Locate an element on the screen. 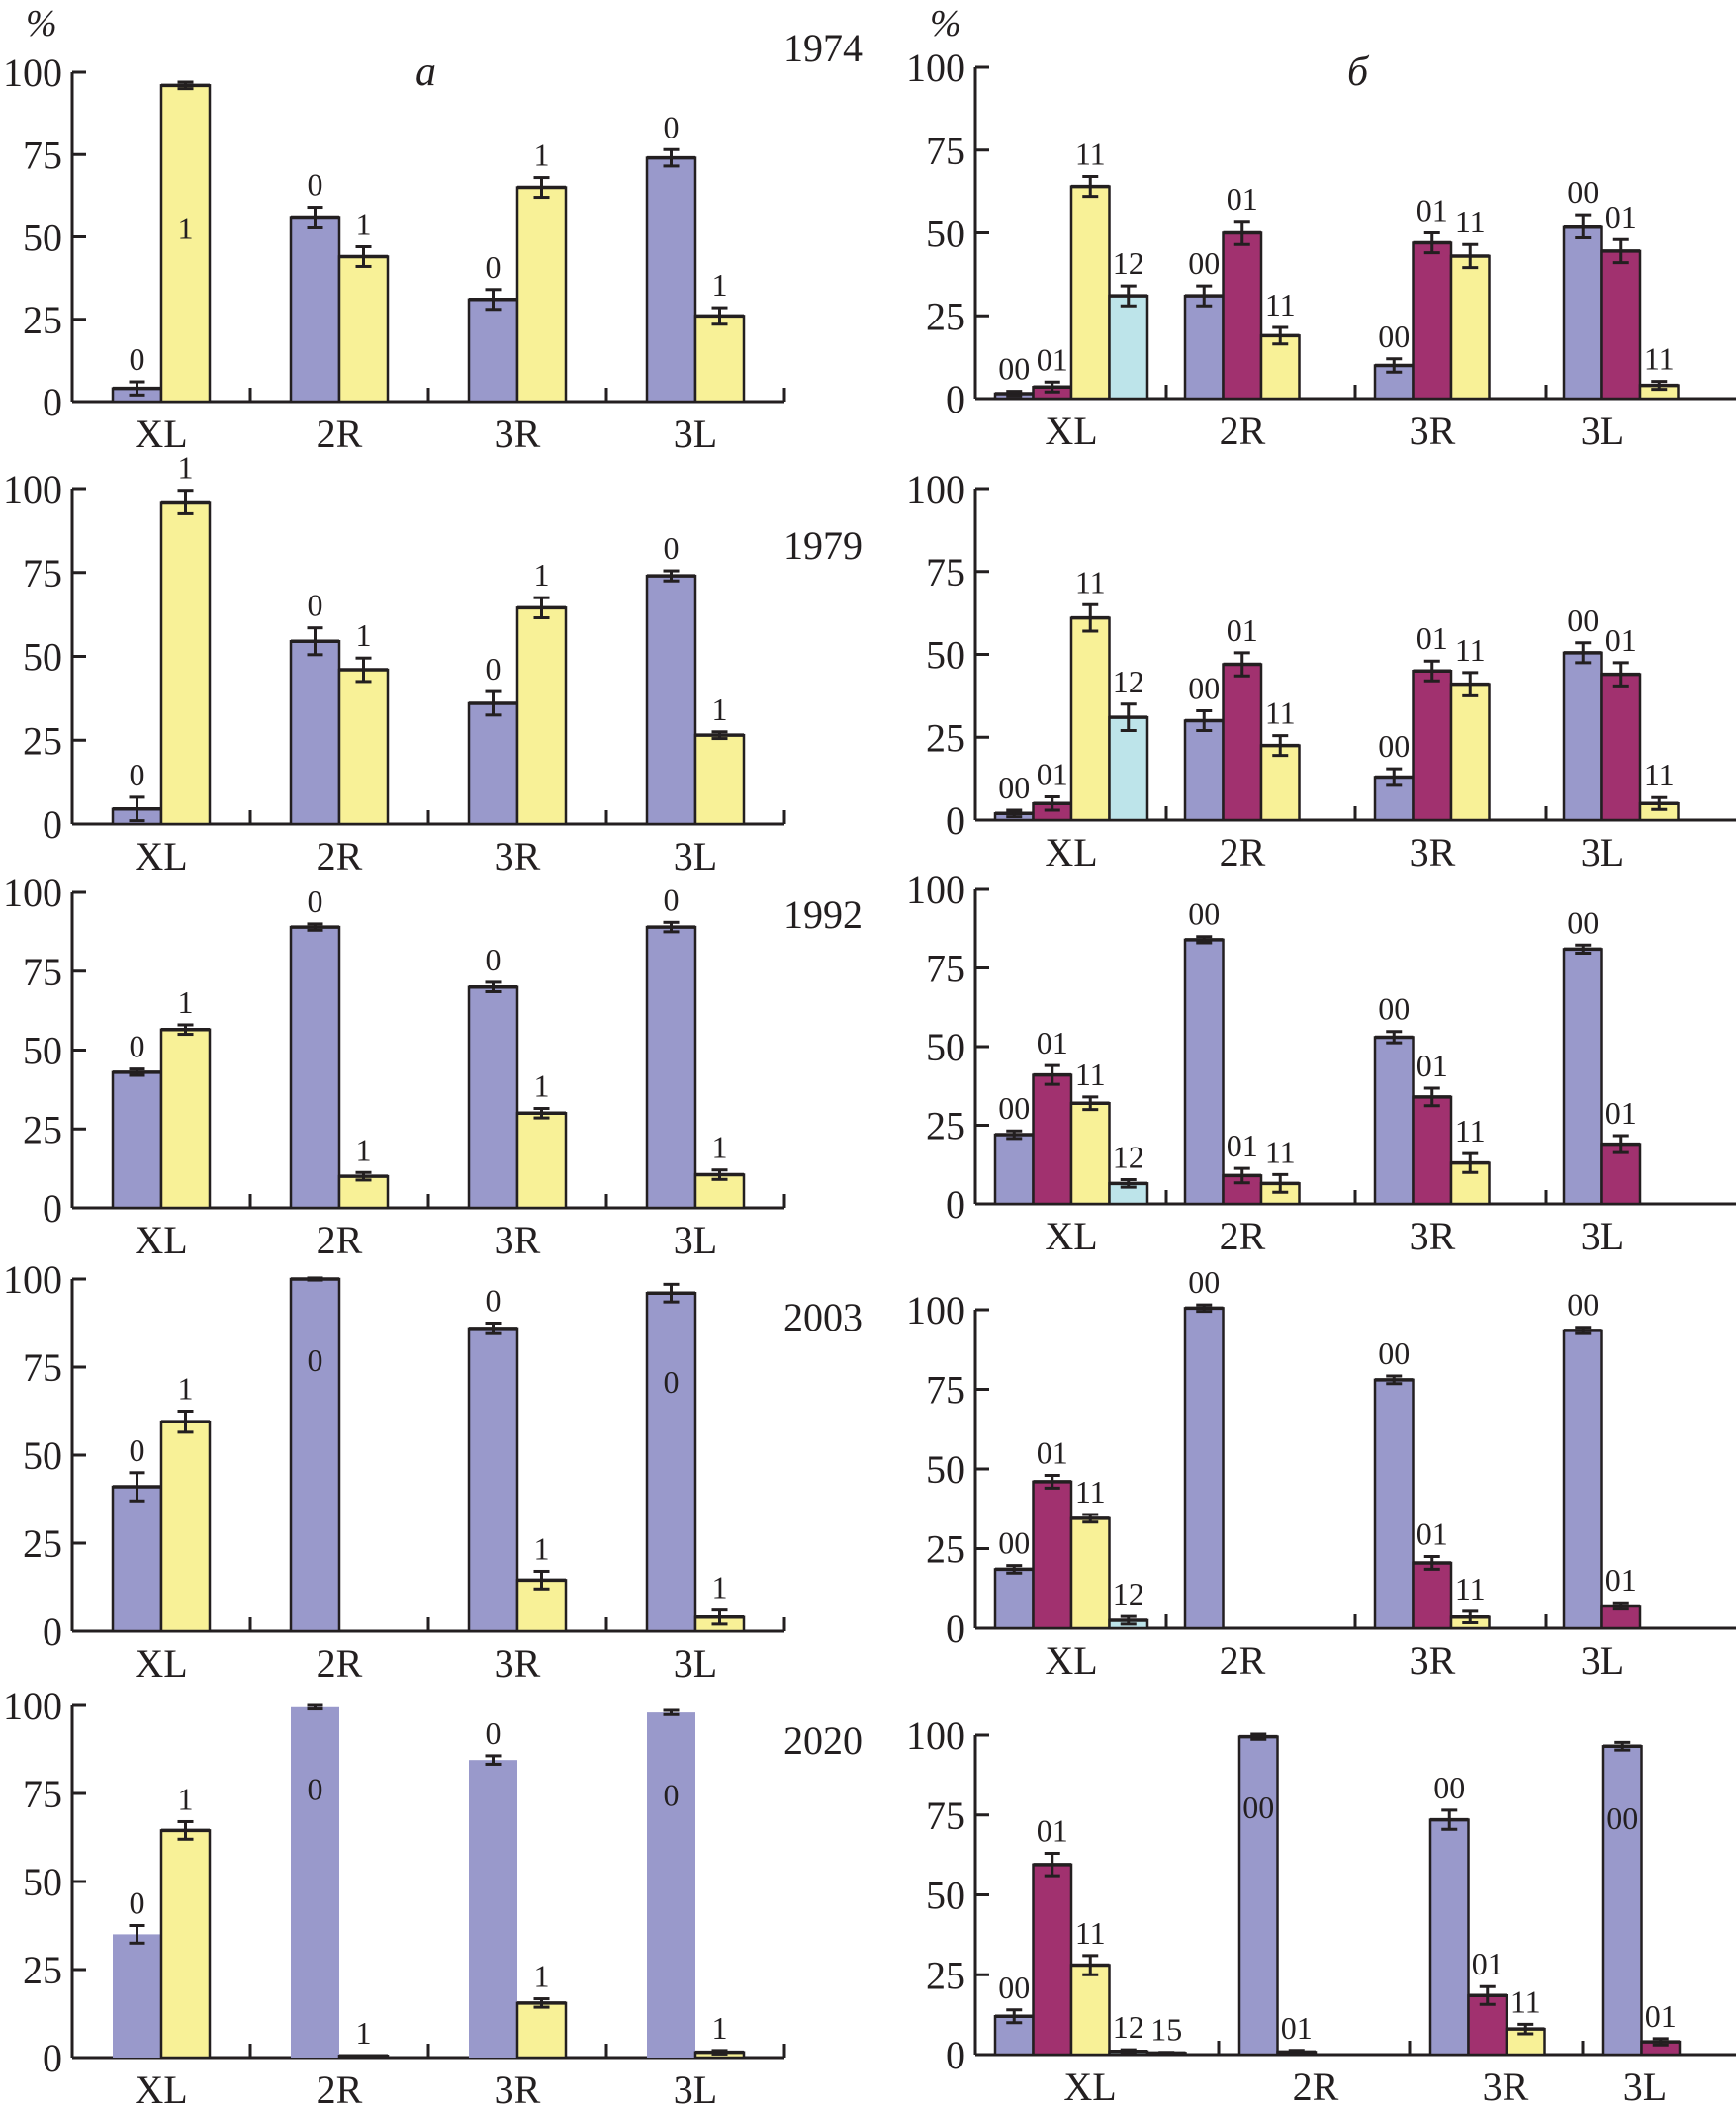 This screenshot has width=1736, height=2112. year-label: 1979 is located at coordinates (823, 546).